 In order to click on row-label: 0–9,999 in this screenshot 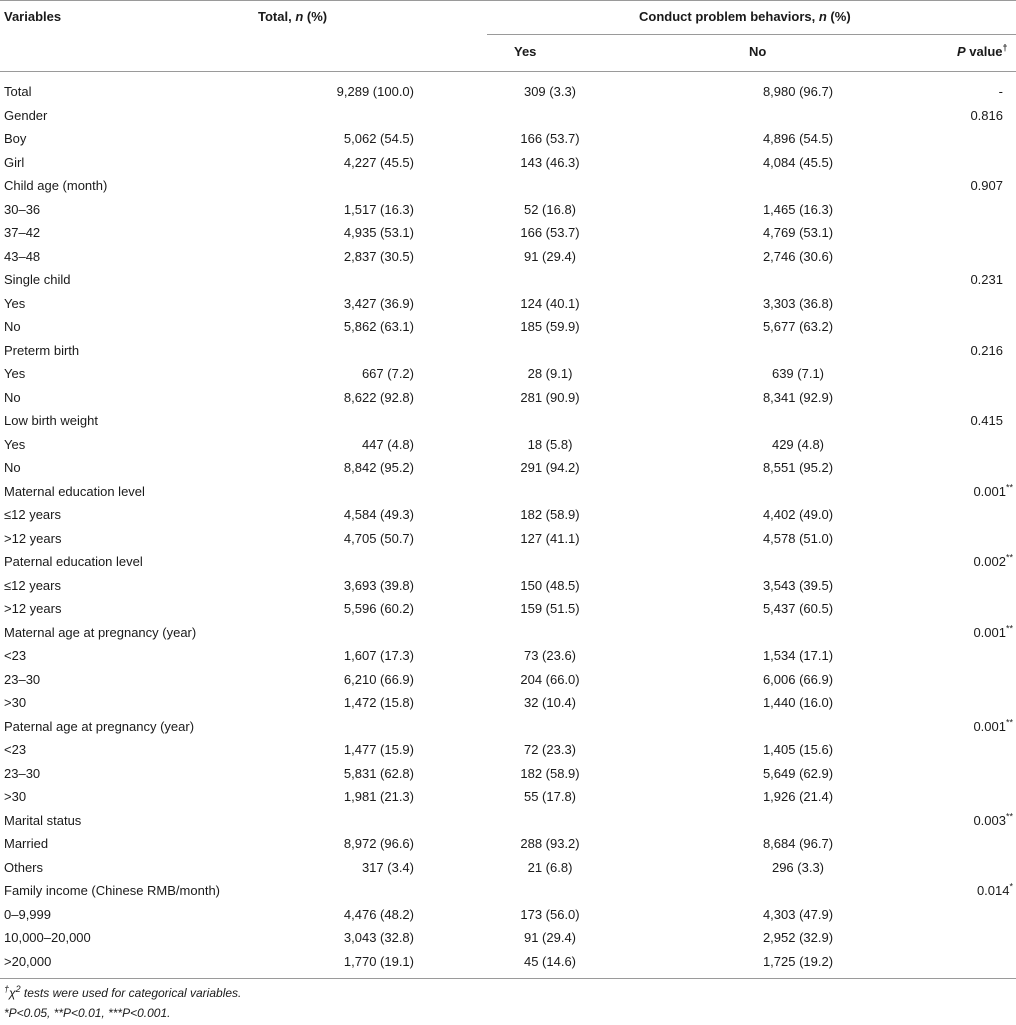, I will do `click(115, 916)`.